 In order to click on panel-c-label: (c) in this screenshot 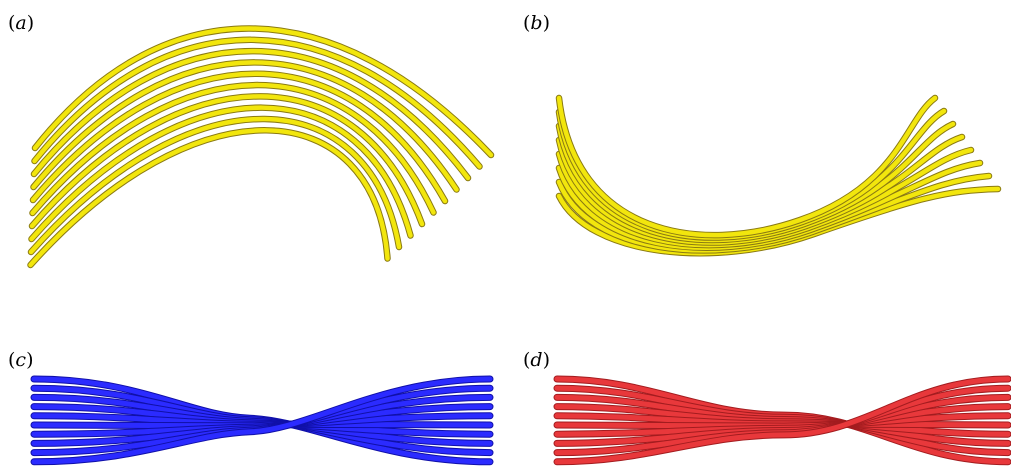, I will do `click(21, 360)`.